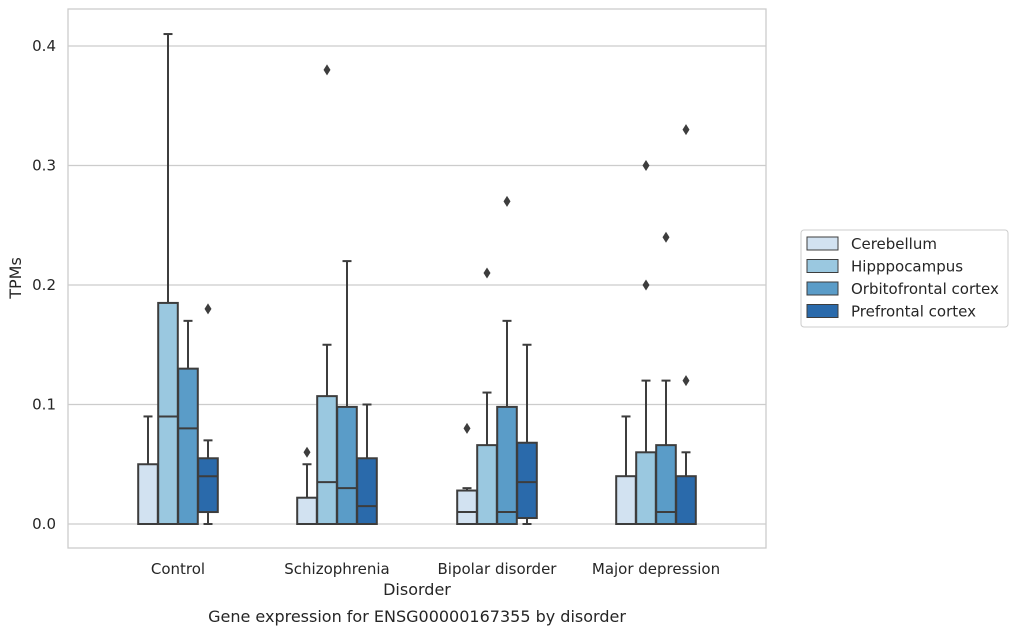 Image resolution: width=1018 pixels, height=634 pixels. I want to click on y-axis-ticks: 0.0 0.1 0.2 0.3 0.4, so click(44, 285).